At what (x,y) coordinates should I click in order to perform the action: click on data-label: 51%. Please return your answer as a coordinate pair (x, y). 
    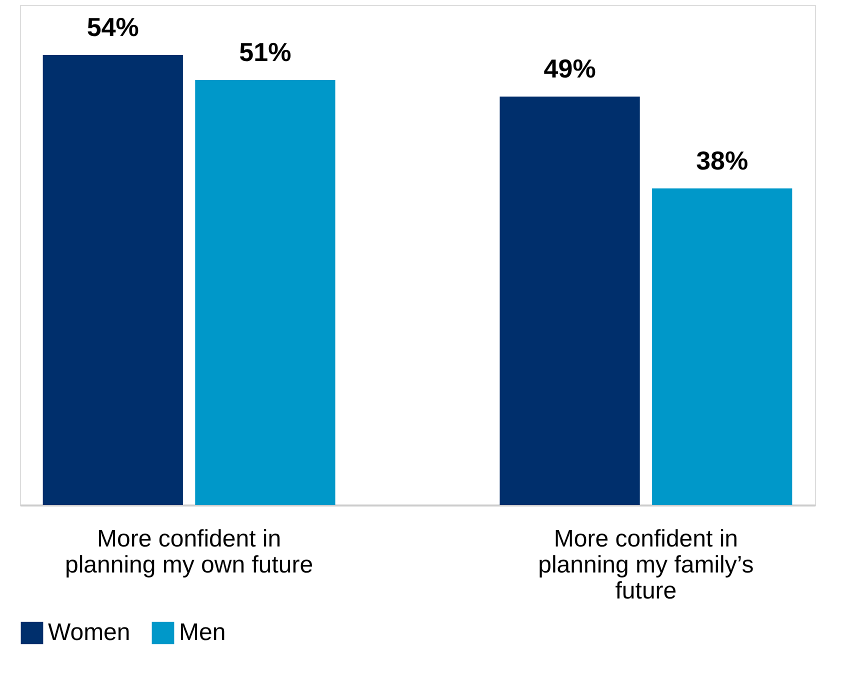
    Looking at the image, I should click on (265, 52).